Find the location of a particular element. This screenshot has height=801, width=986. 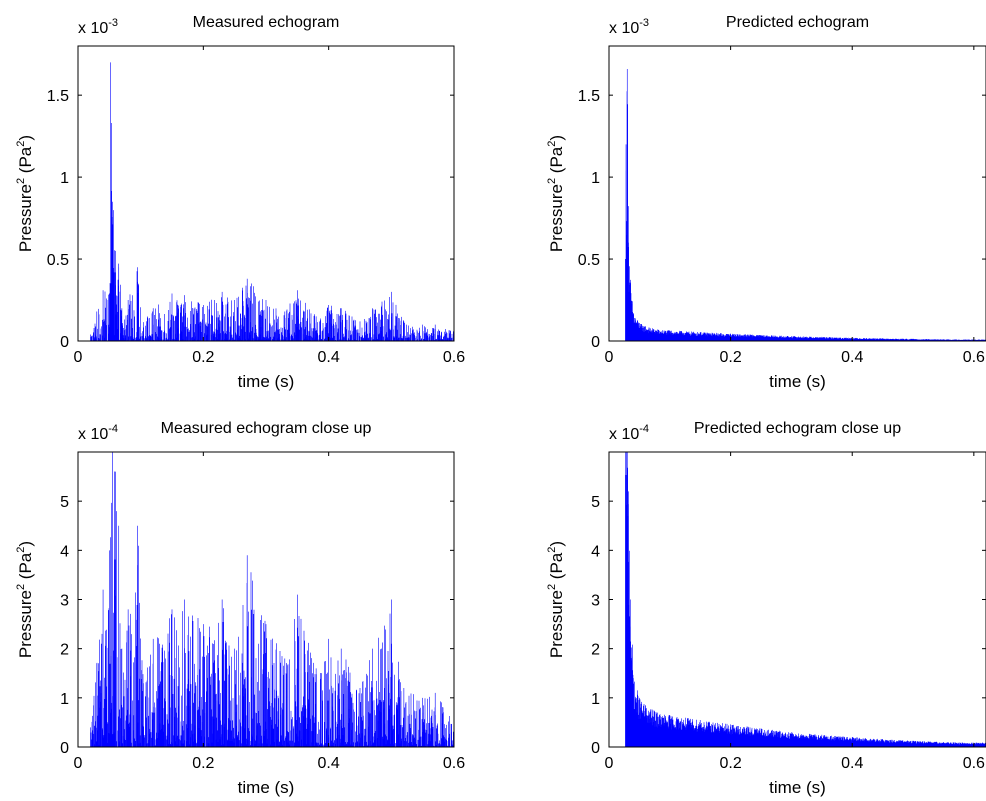

chart-title: Measured echogram is located at coordinates (266, 22).